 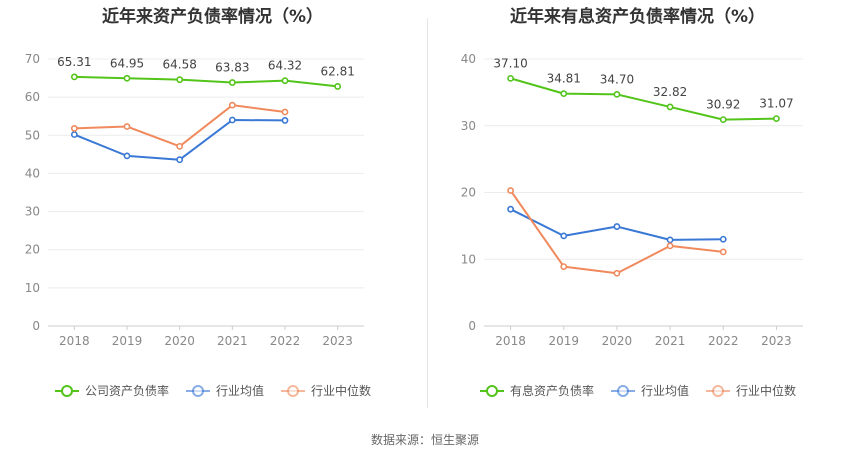 What do you see at coordinates (427, 213) in the screenshot?
I see `panel-divider` at bounding box center [427, 213].